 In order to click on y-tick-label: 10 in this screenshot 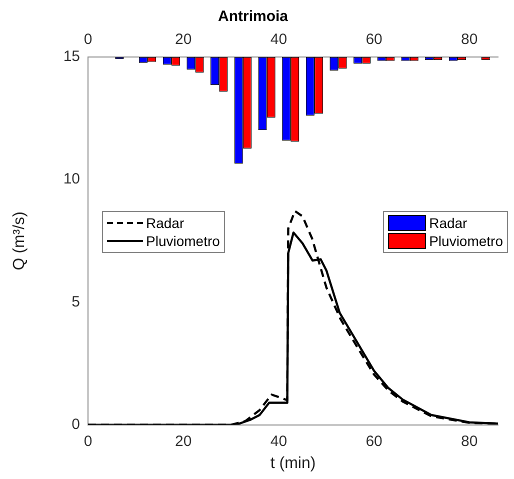, I will do `click(71, 179)`.